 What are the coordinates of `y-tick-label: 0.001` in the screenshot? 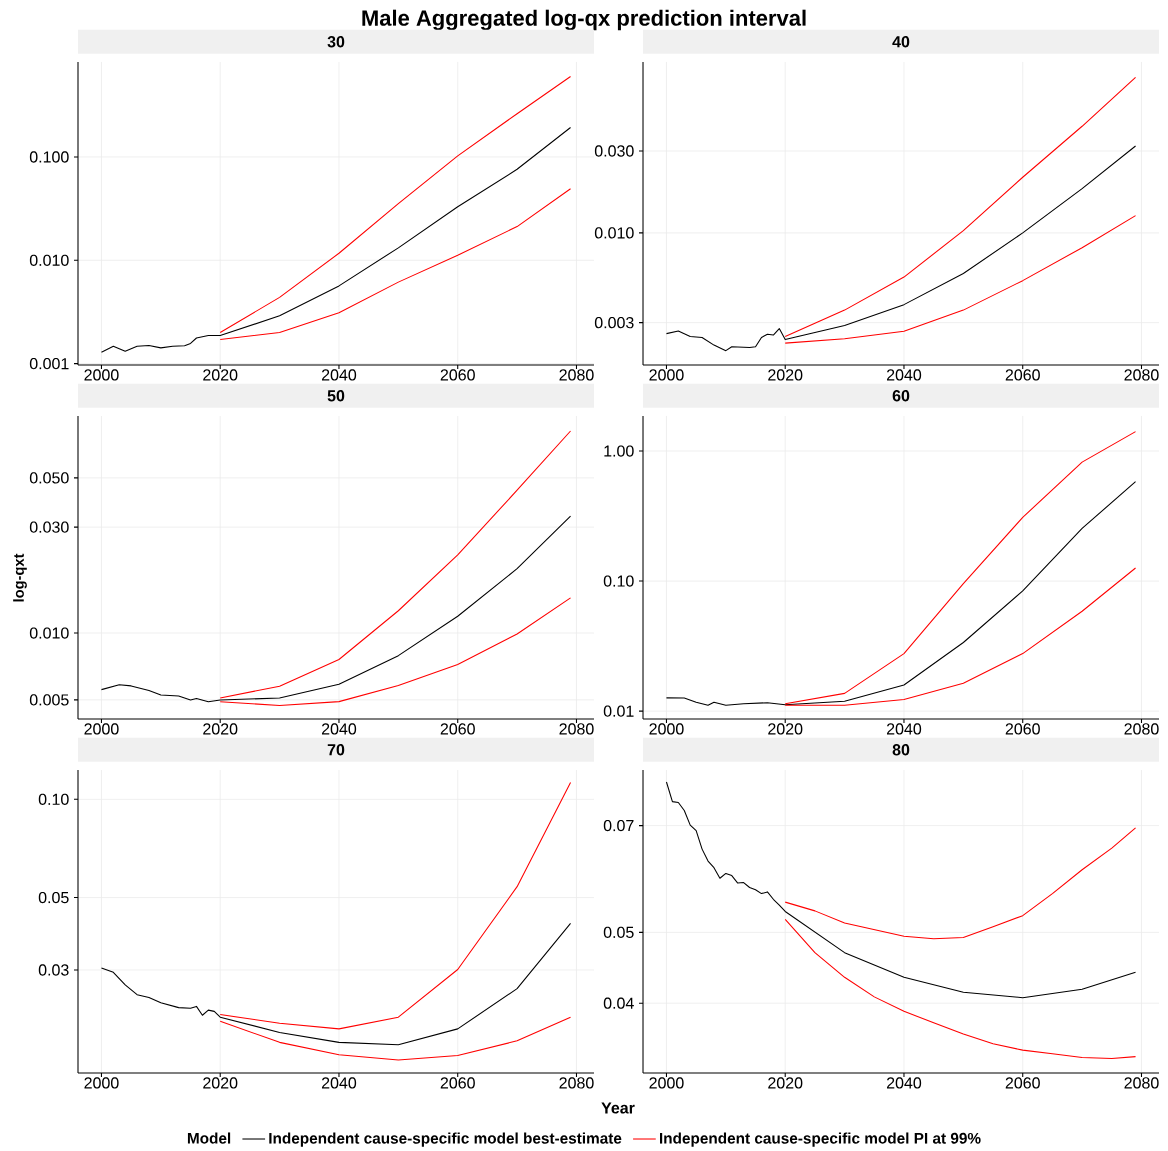 It's located at (49, 363).